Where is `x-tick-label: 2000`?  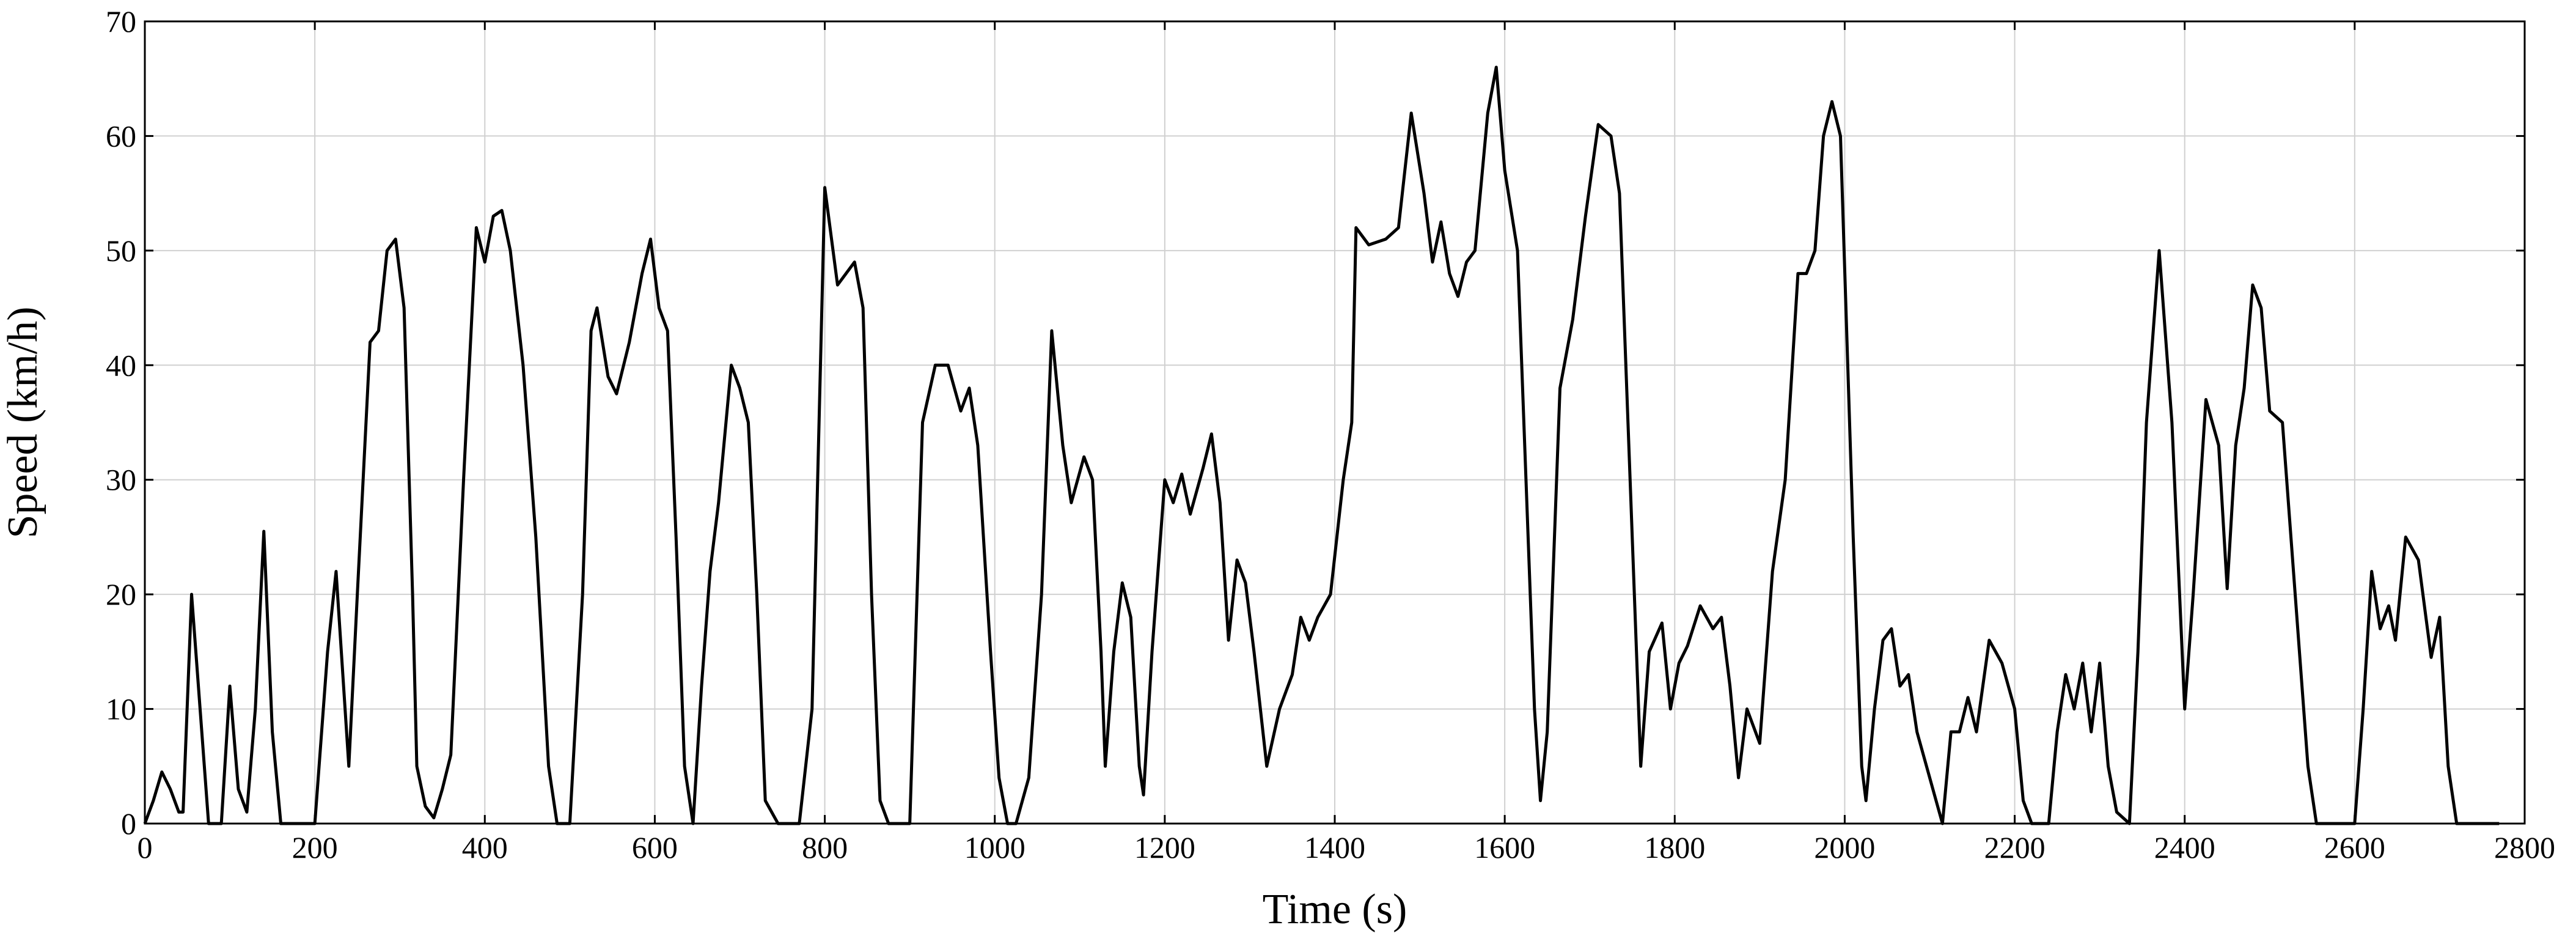
x-tick-label: 2000 is located at coordinates (1844, 847).